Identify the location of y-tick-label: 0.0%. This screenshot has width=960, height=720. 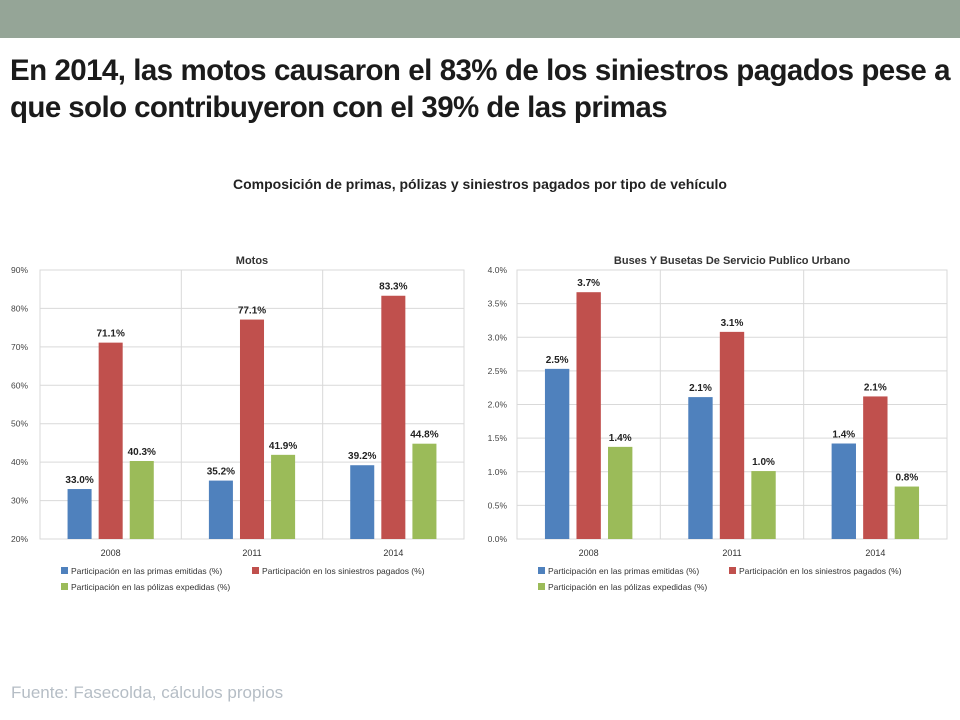
(498, 539).